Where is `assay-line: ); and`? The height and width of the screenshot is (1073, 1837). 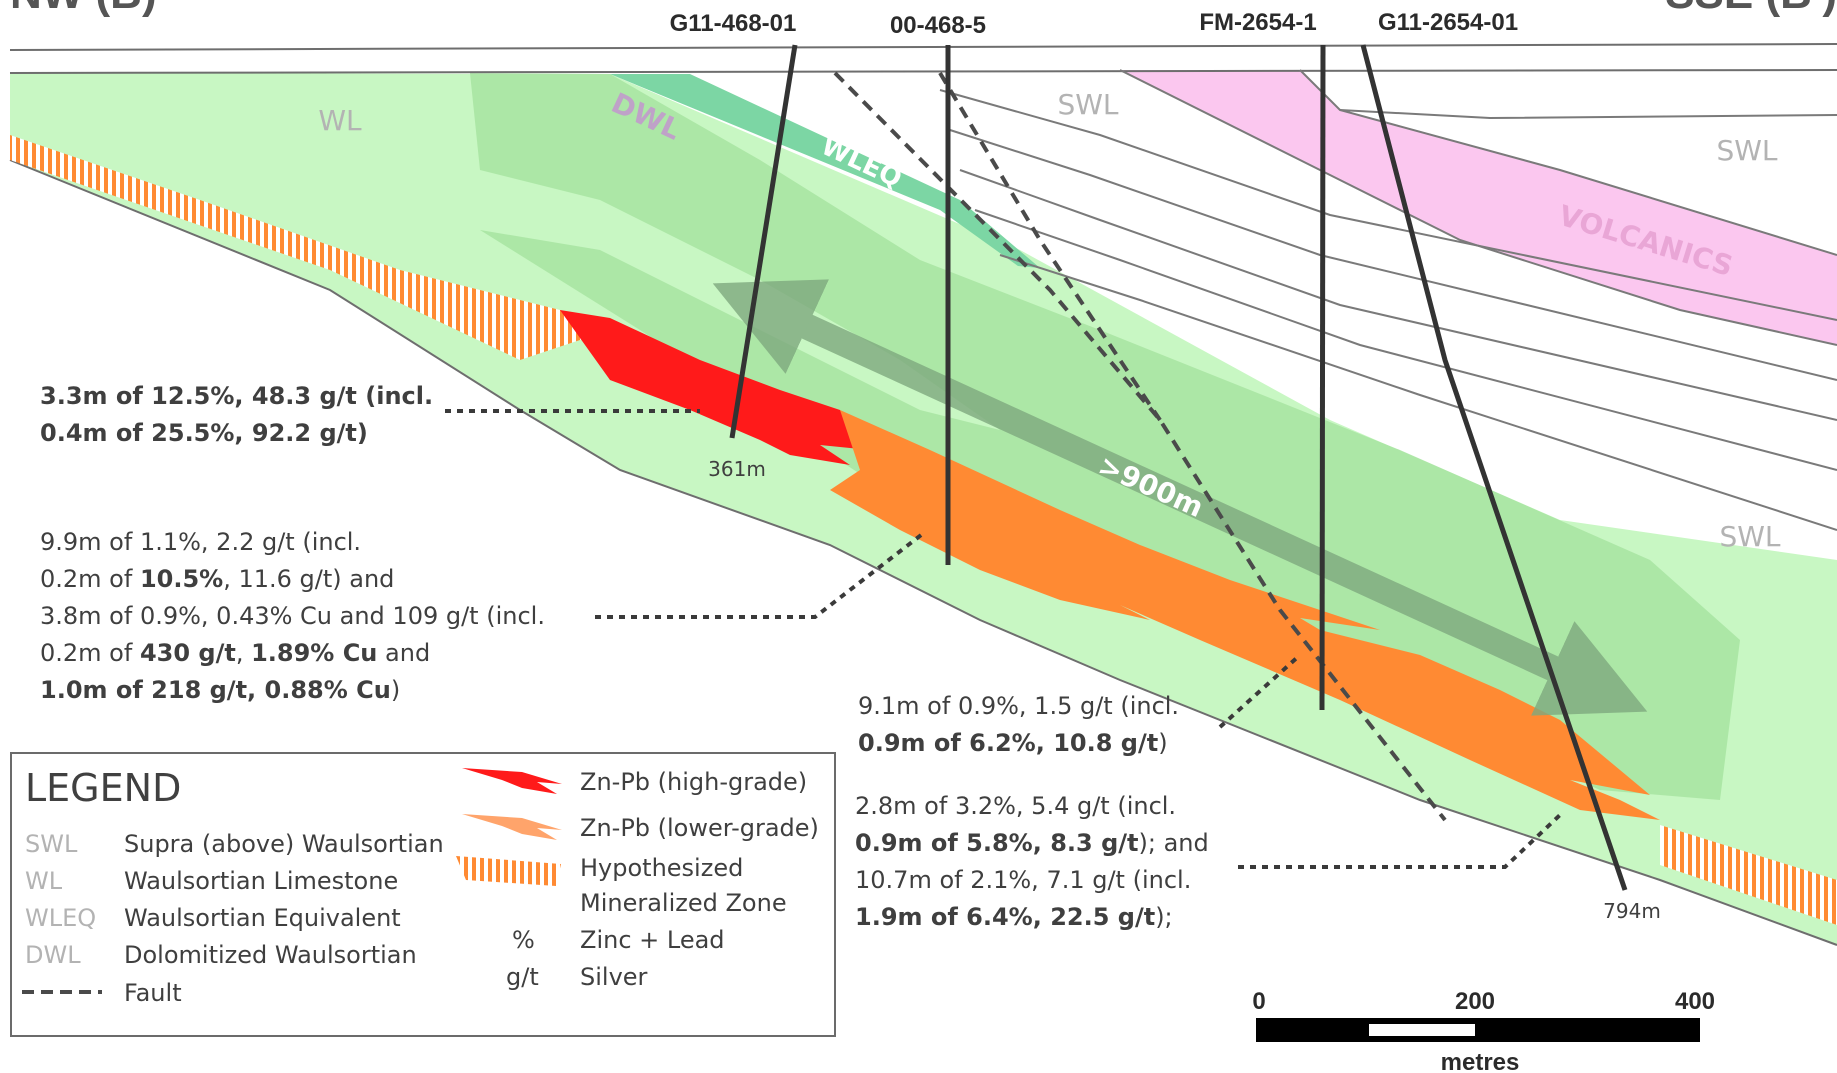 assay-line: ); and is located at coordinates (1173, 843).